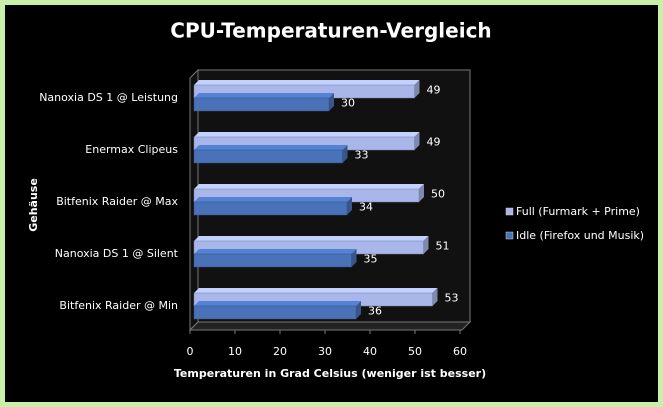 The width and height of the screenshot is (663, 407). What do you see at coordinates (362, 155) in the screenshot?
I see `value-label: 33` at bounding box center [362, 155].